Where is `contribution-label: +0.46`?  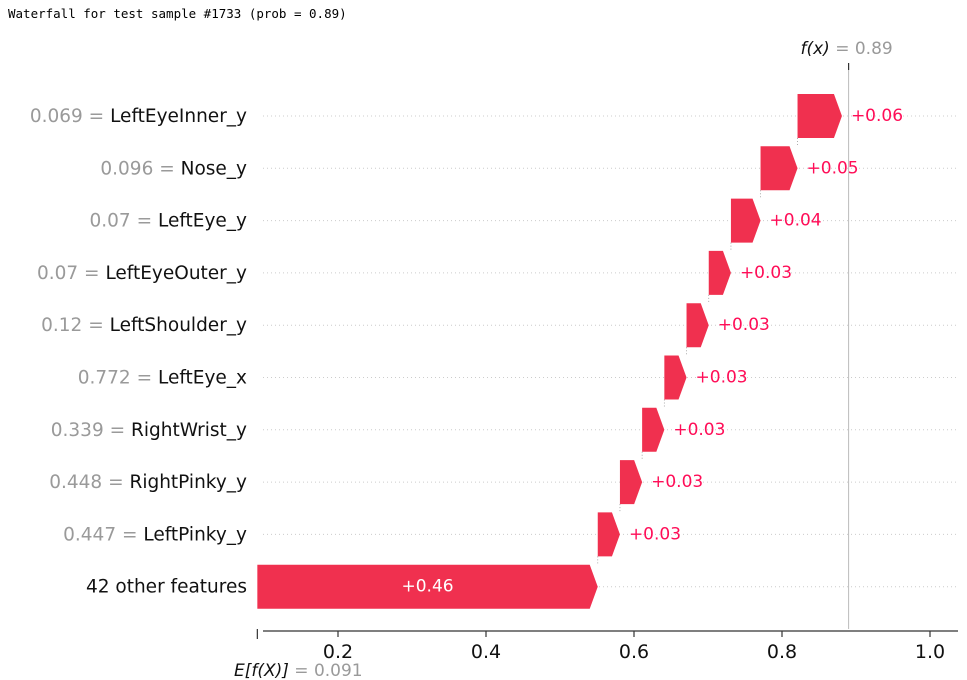 contribution-label: +0.46 is located at coordinates (427, 587).